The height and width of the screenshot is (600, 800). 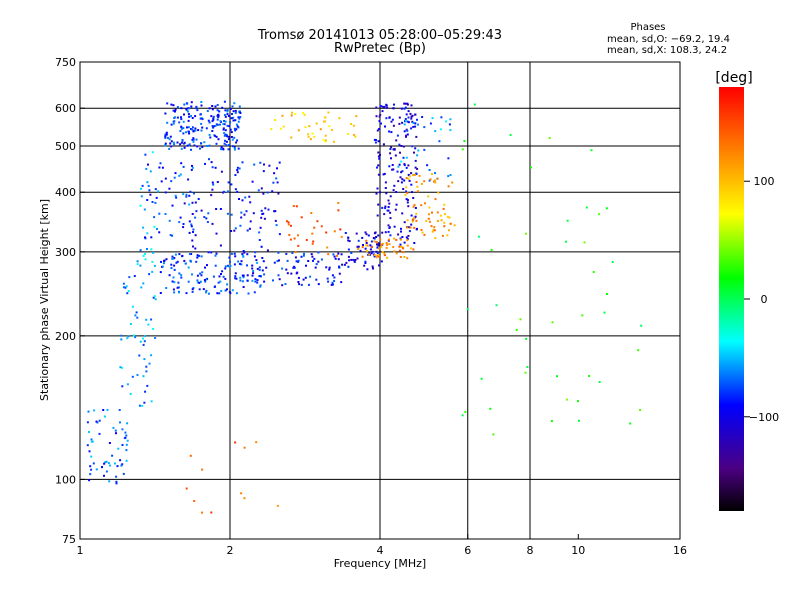 What do you see at coordinates (733, 78) in the screenshot?
I see `colorbar-label: [deg]` at bounding box center [733, 78].